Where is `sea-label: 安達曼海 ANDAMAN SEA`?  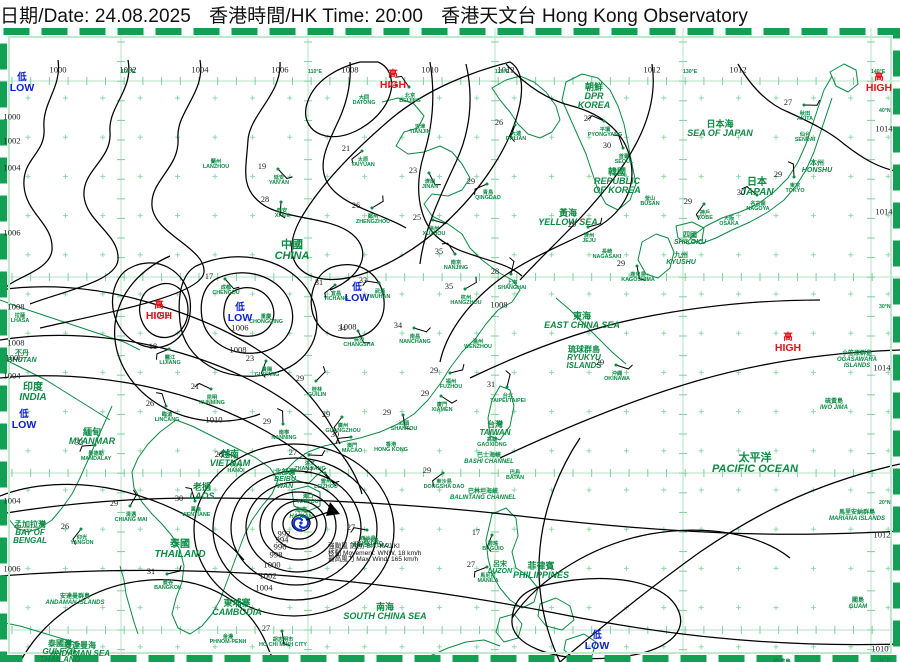 sea-label: 安達曼海 ANDAMAN SEA is located at coordinates (80, 649).